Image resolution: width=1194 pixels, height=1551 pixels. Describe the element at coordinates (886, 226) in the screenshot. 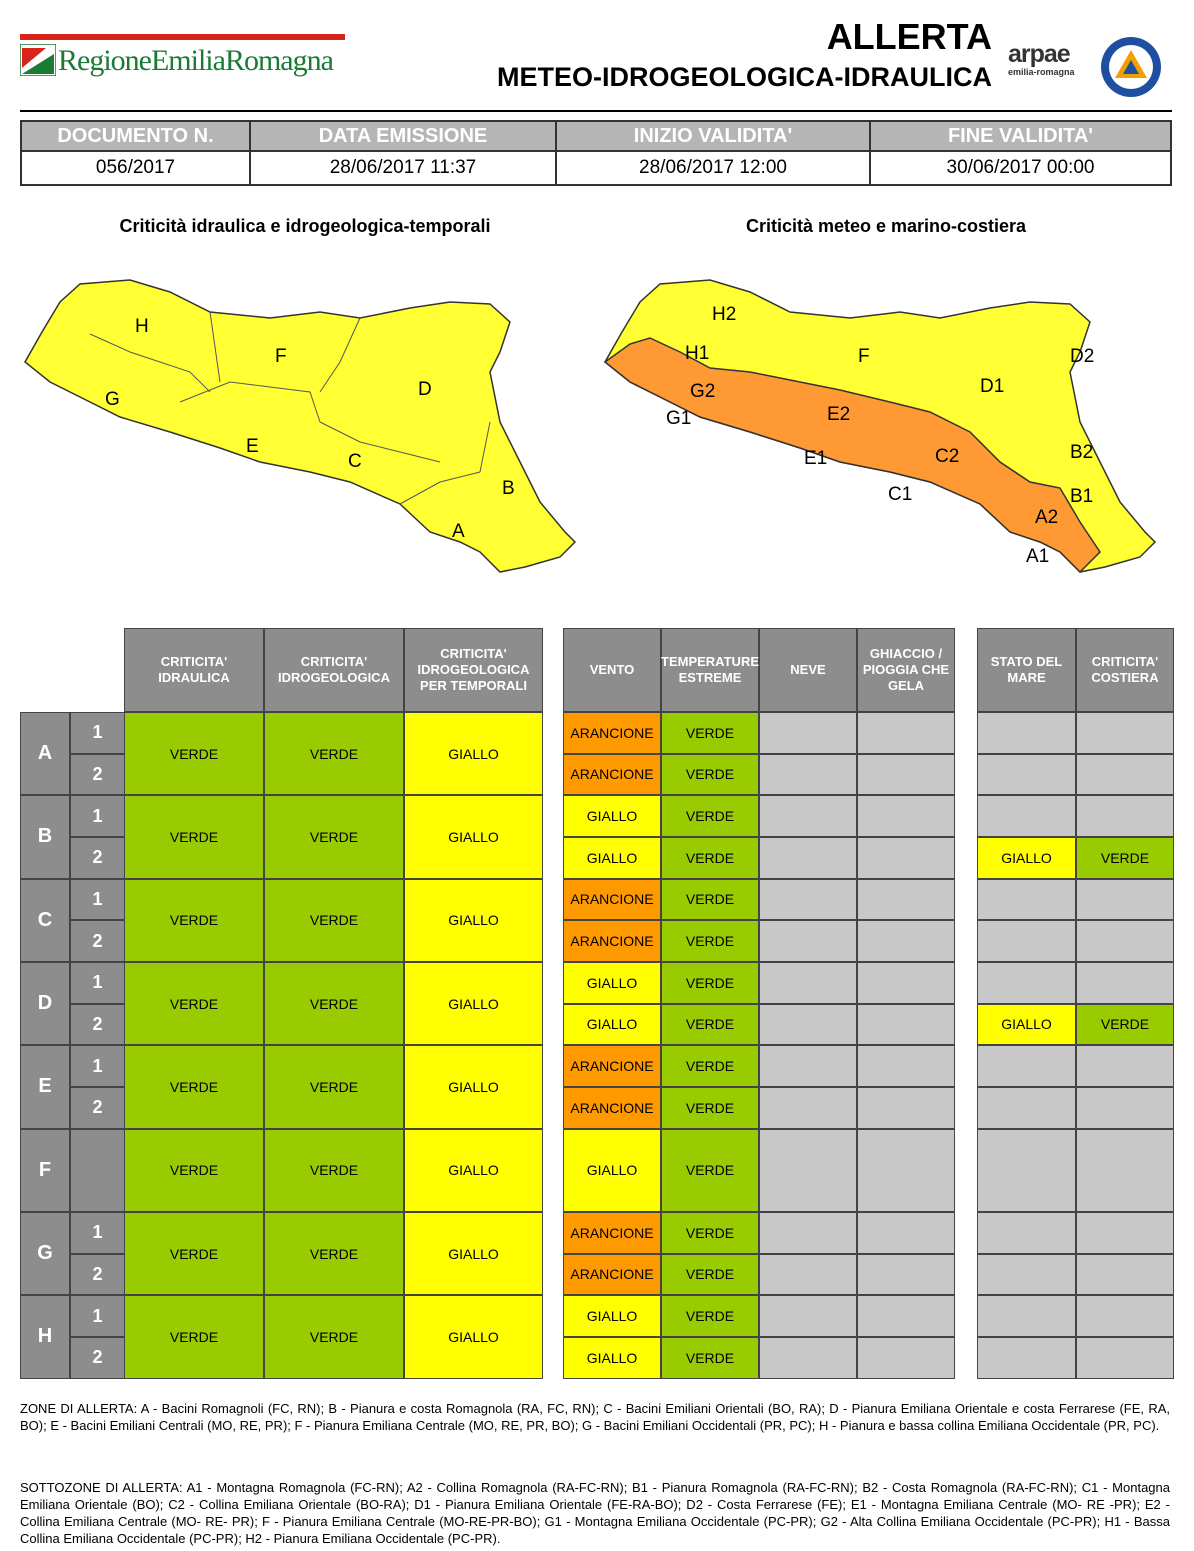

I see `map-right-title: Criticità meteo e marino-costiera` at that location.